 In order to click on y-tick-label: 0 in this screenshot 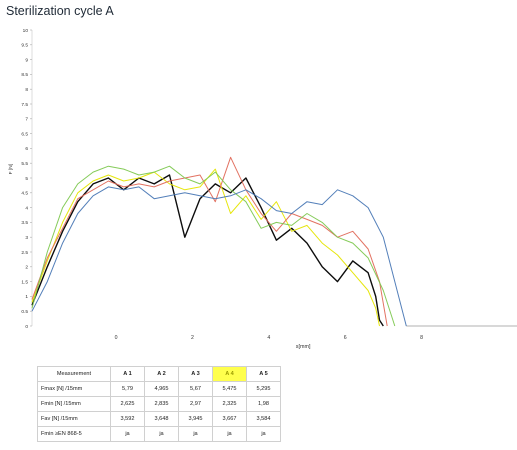, I will do `click(26, 327)`.